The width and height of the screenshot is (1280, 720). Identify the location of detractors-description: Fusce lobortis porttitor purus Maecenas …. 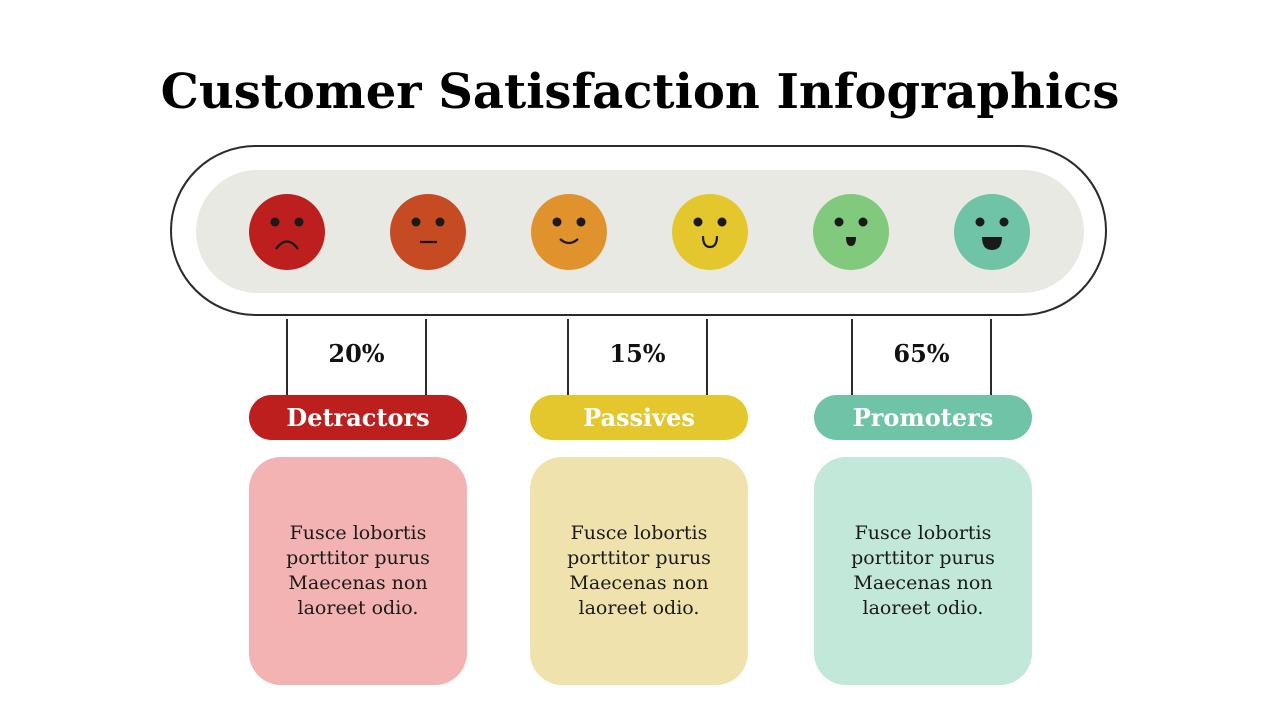
(358, 570).